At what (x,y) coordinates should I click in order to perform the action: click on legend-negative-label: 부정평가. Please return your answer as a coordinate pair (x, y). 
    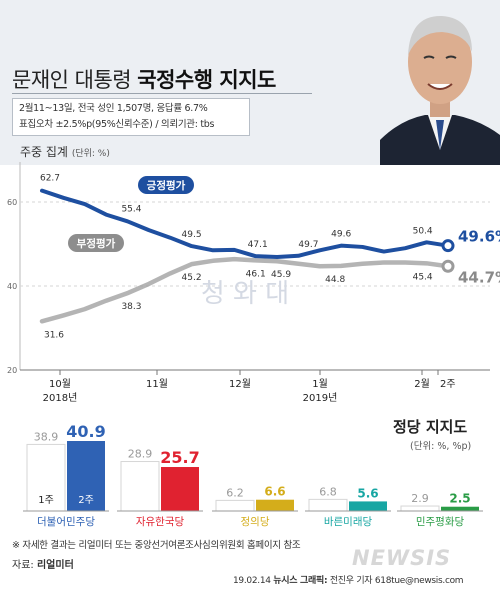
    Looking at the image, I should click on (96, 243).